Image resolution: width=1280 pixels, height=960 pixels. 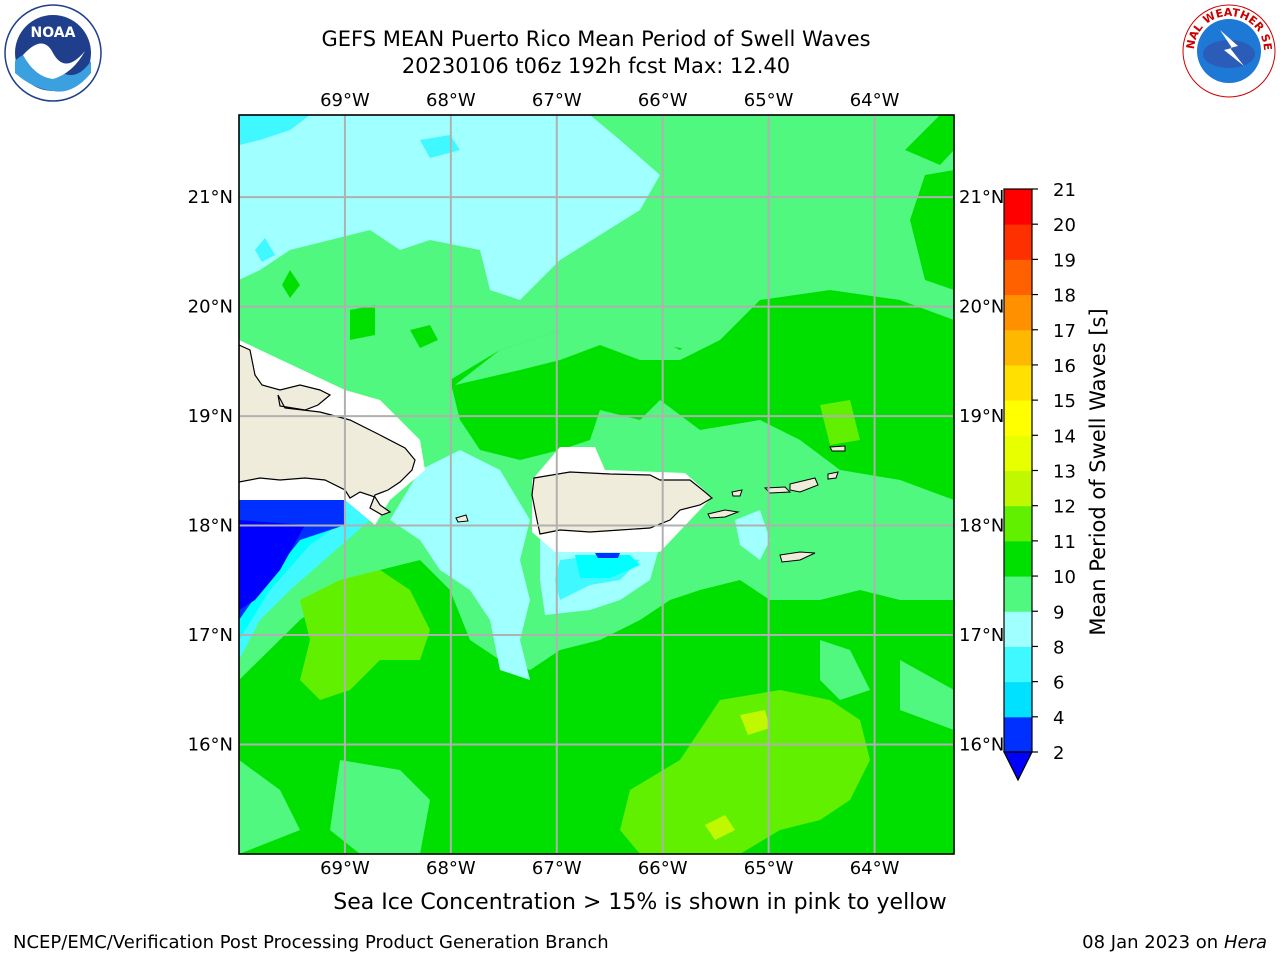 I want to click on lat-label-left: 21°N, so click(x=210, y=197).